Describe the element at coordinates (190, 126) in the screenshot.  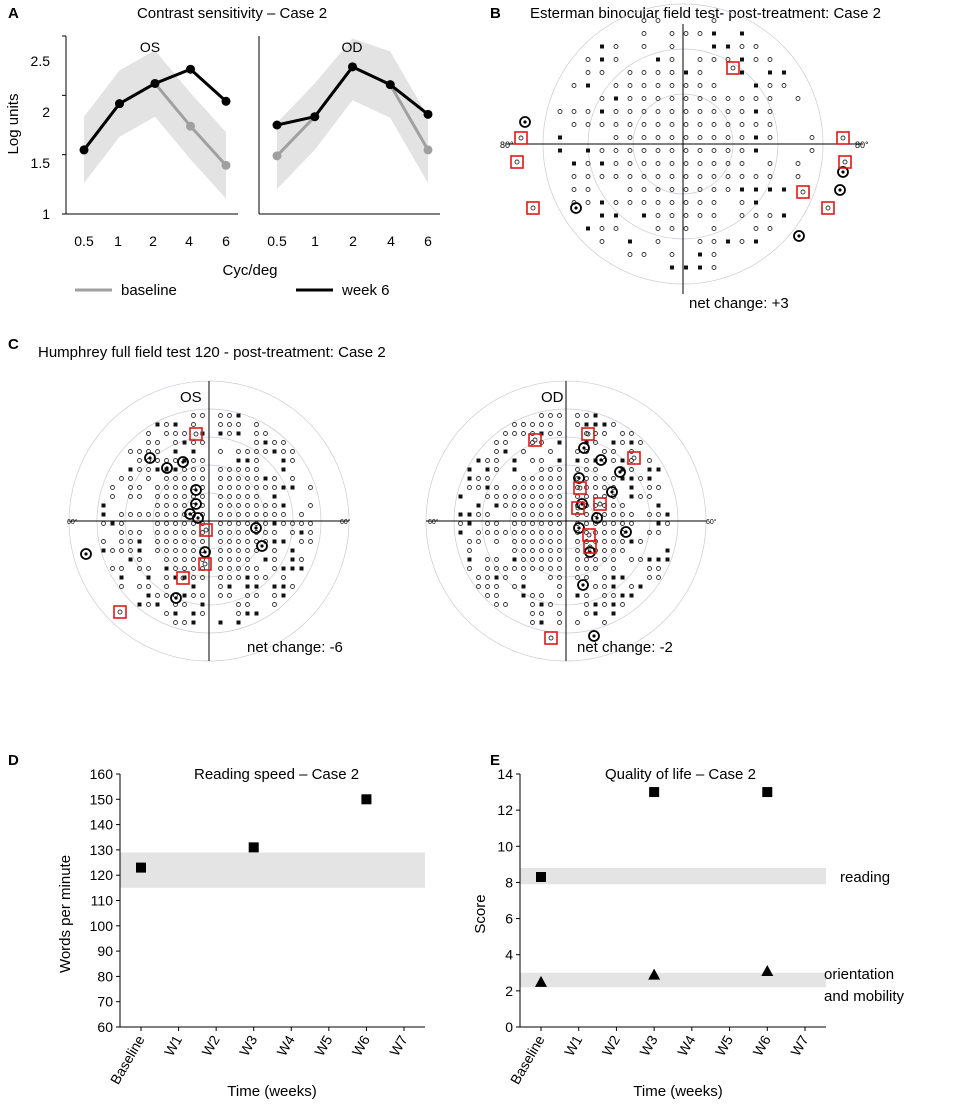
I see `baseline-point` at that location.